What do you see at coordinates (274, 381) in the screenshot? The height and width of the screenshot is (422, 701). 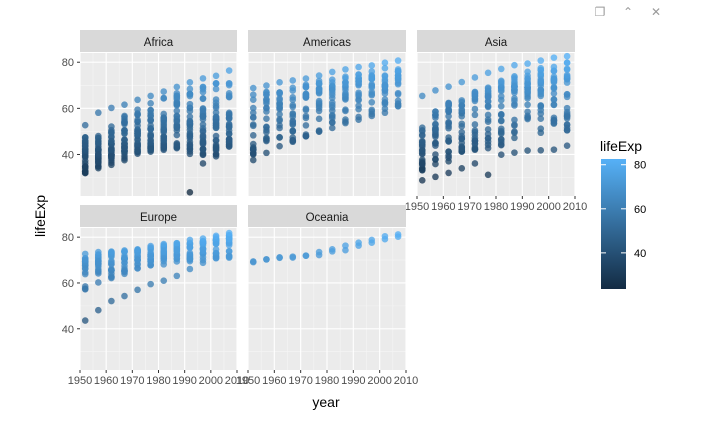 I see `x-tick-label: 1960` at bounding box center [274, 381].